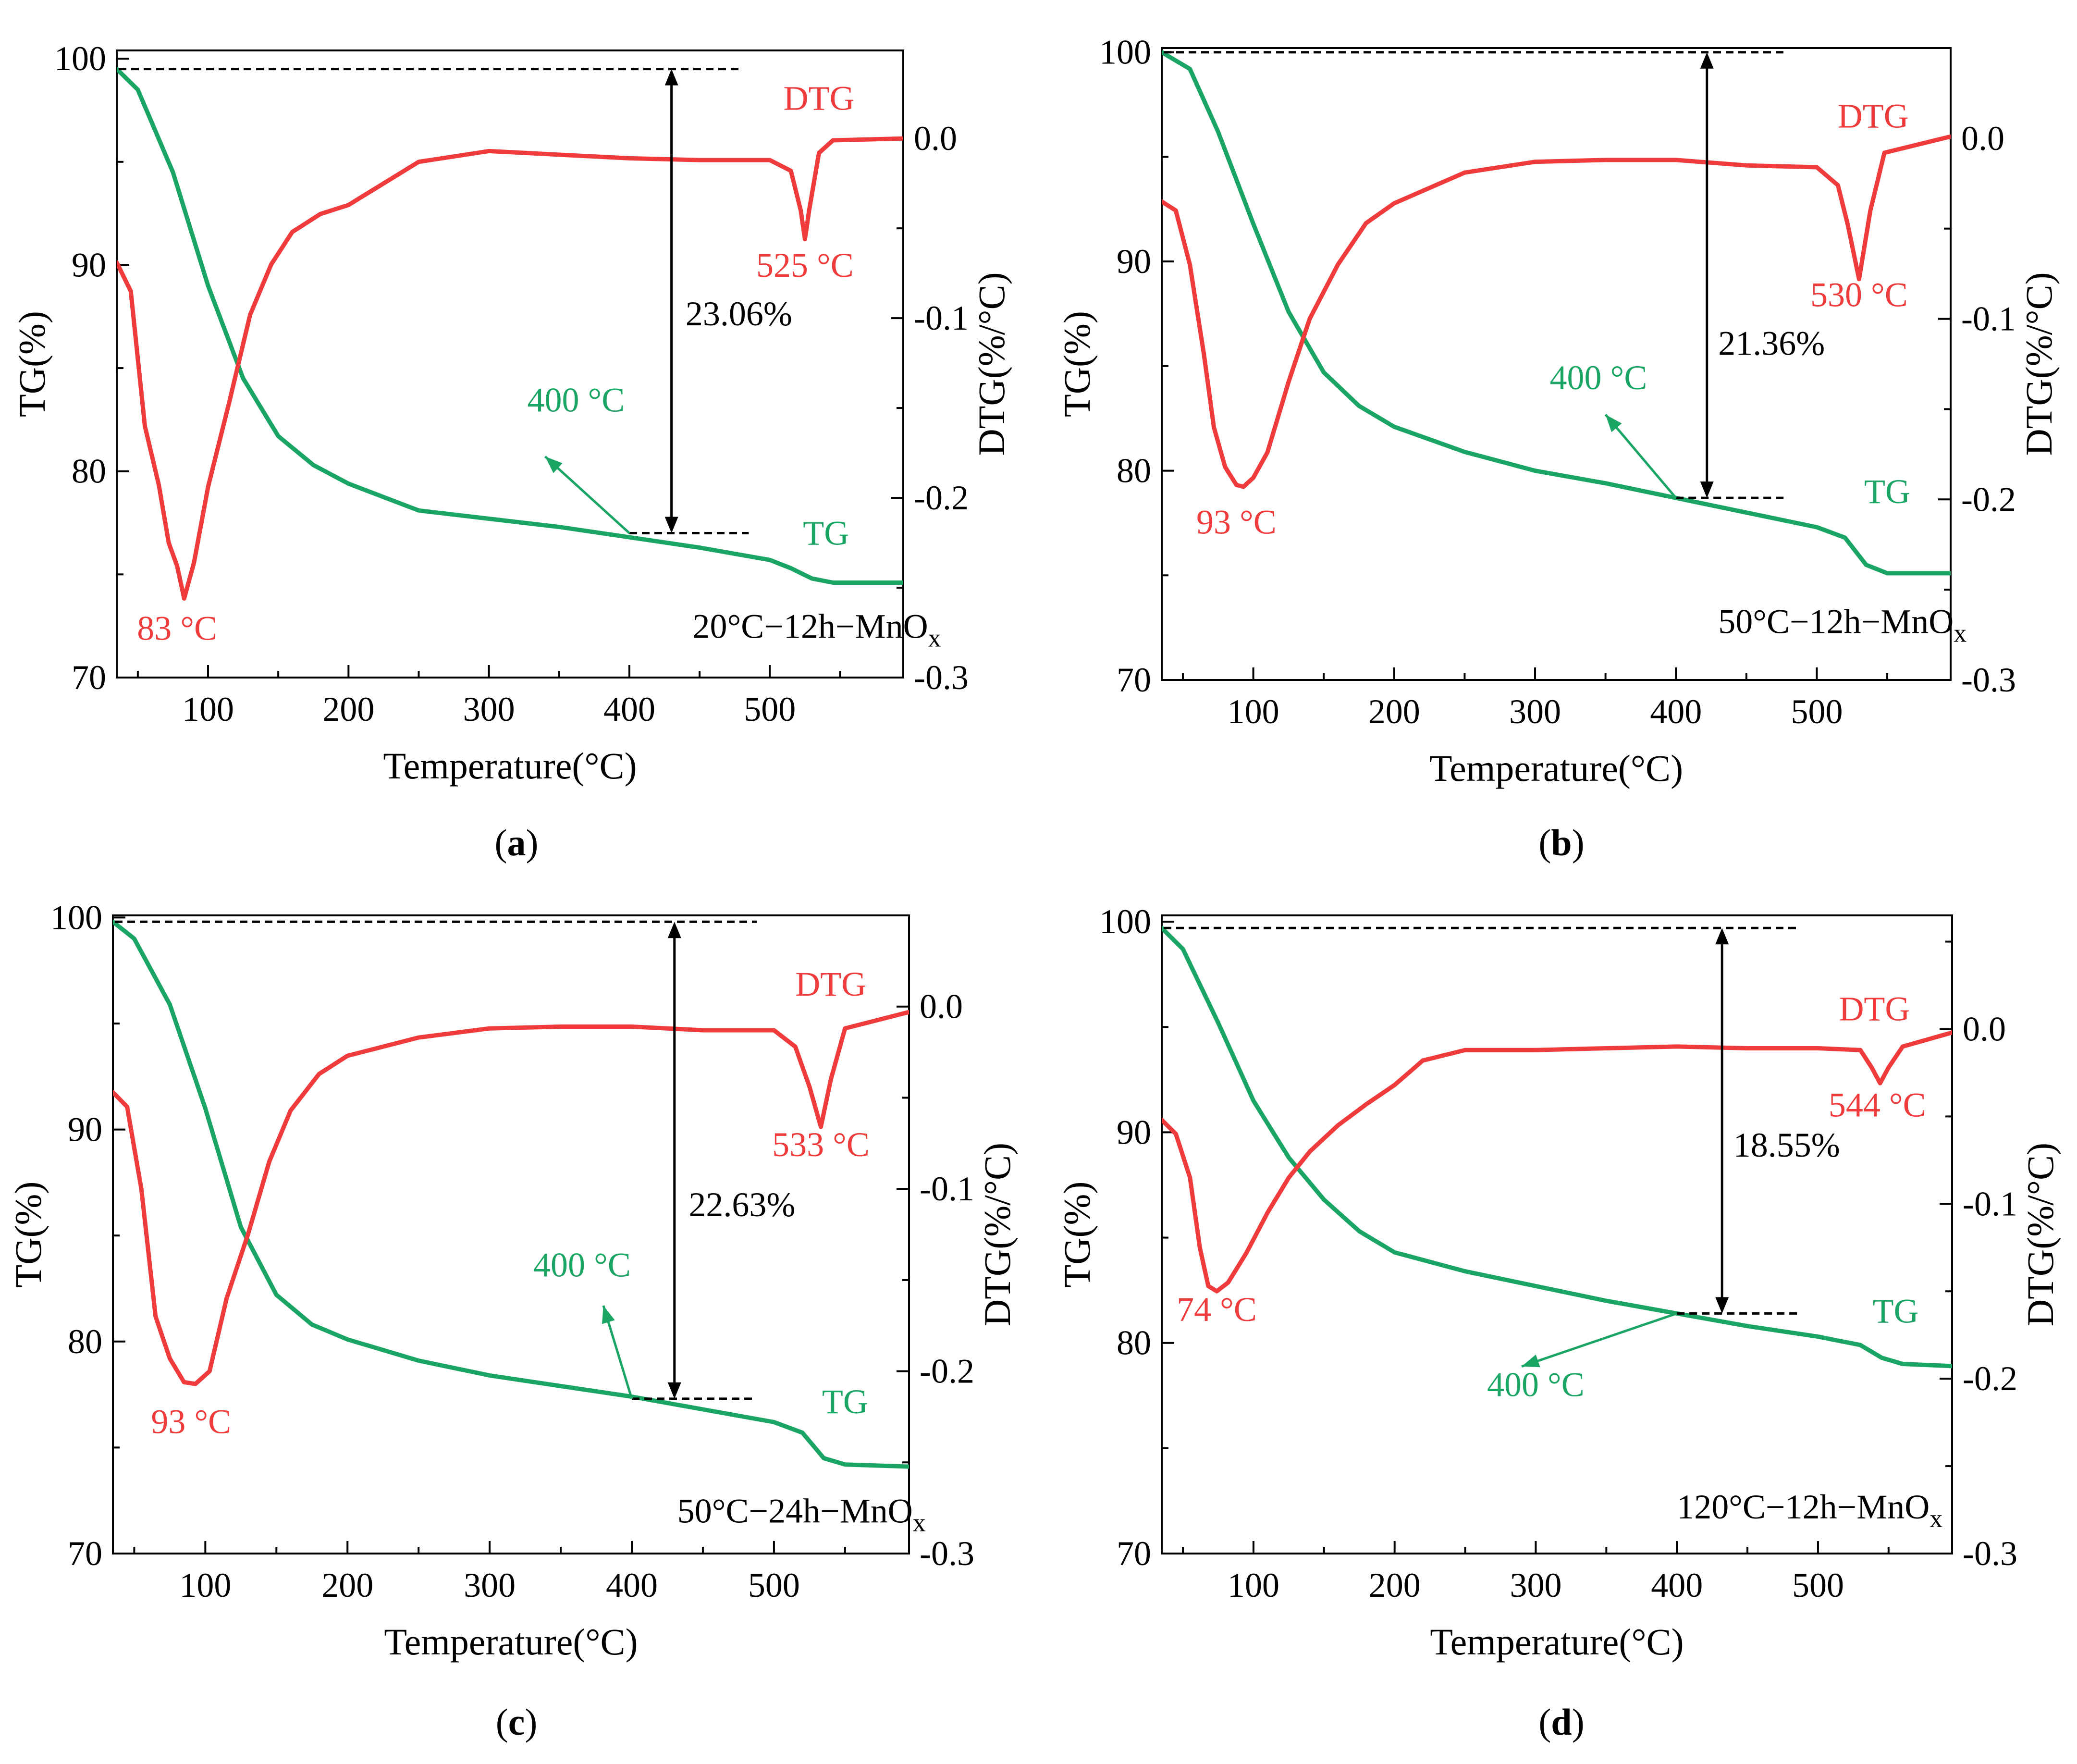 The image size is (2077, 1764). What do you see at coordinates (1809, 1511) in the screenshot?
I see `sample-label: 120°C−12h−MnOx` at bounding box center [1809, 1511].